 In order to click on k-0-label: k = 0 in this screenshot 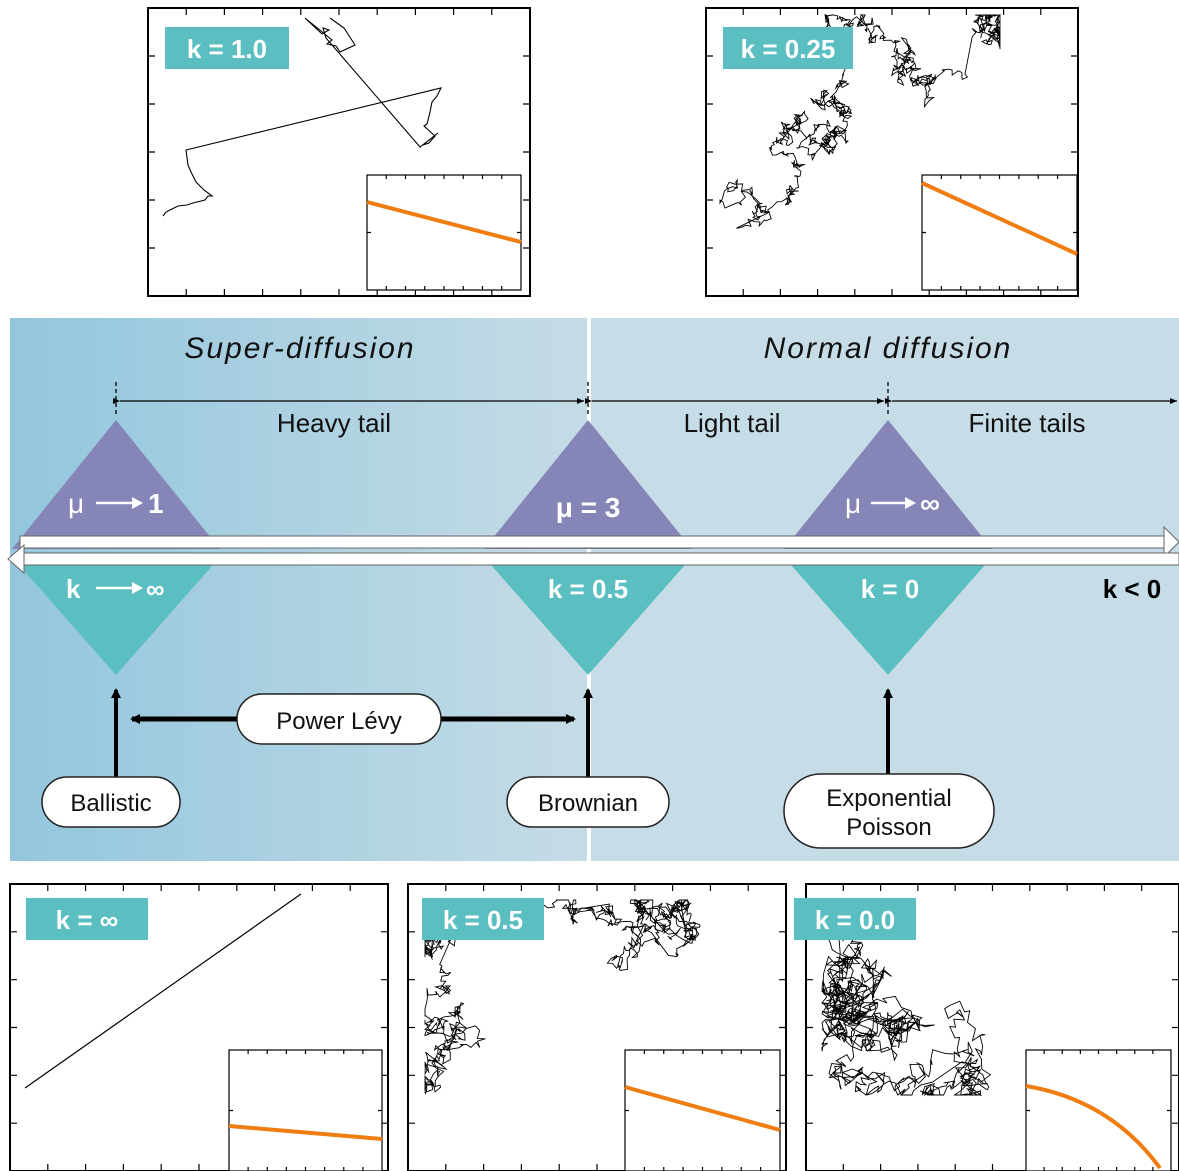, I will do `click(890, 589)`.